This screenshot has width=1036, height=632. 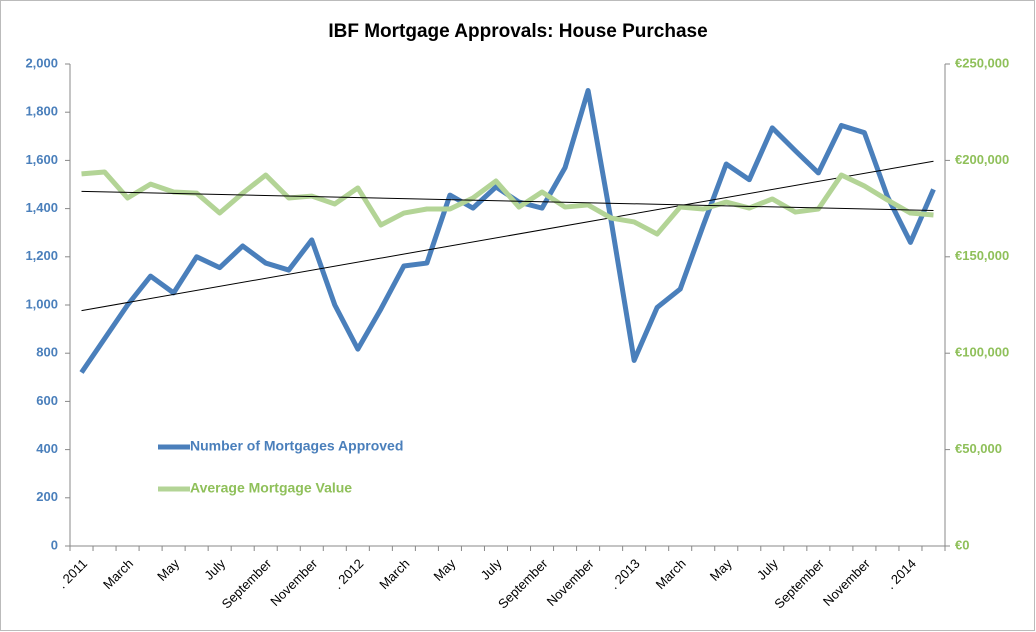 I want to click on y-tick-label: 1,400, so click(x=41, y=207).